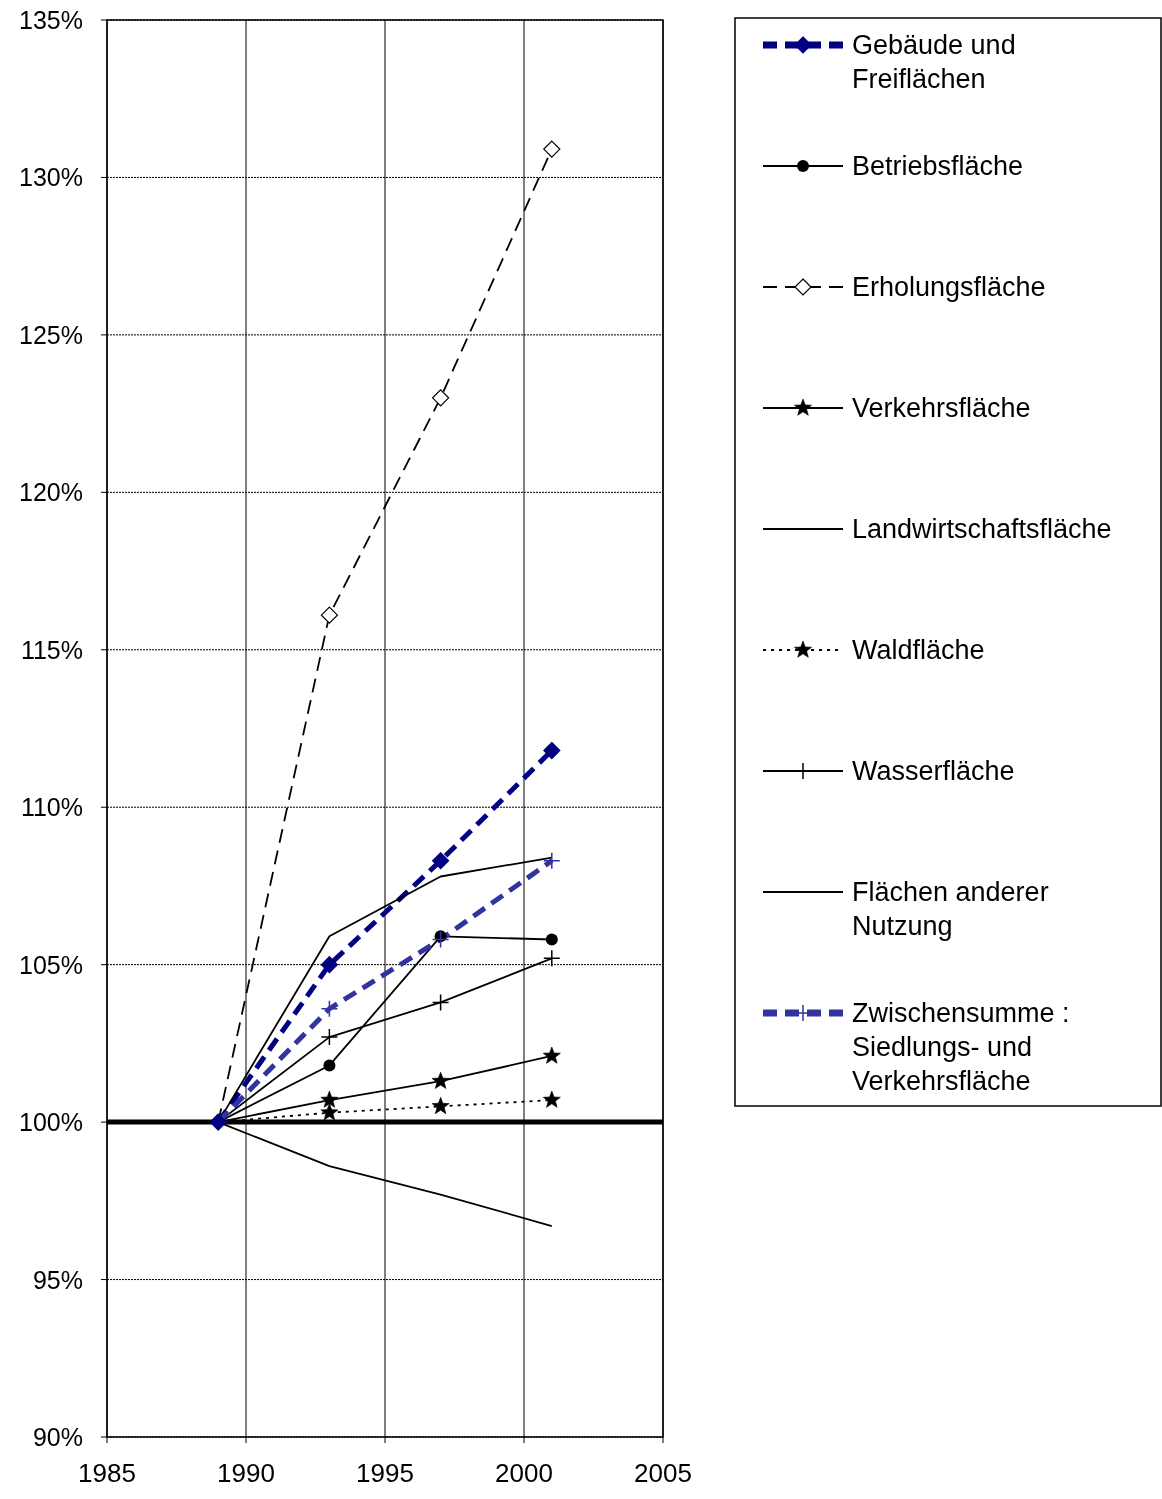 Image resolution: width=1162 pixels, height=1499 pixels. I want to click on y-tick-label: 105%, so click(51, 964).